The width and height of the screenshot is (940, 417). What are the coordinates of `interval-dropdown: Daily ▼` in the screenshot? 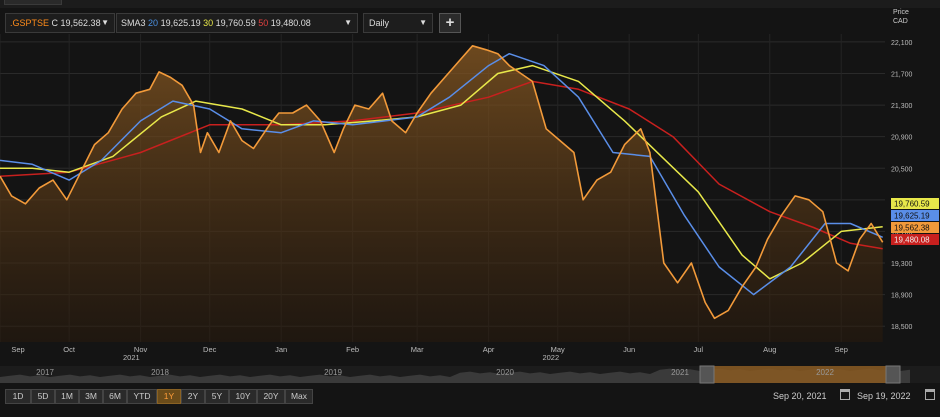 It's located at (398, 23).